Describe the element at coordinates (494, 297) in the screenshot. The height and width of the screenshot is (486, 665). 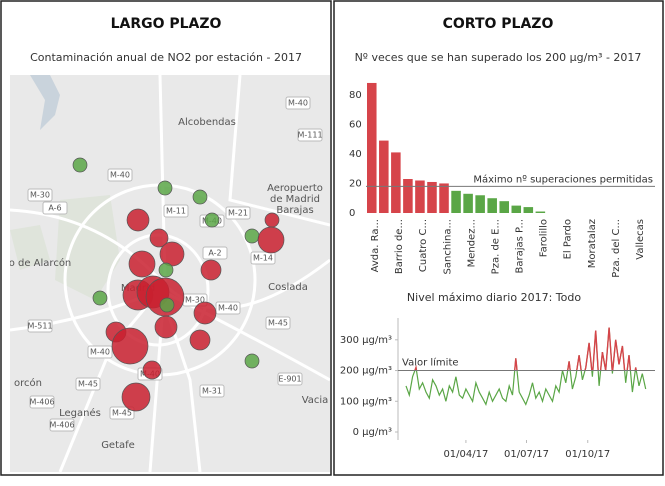
I see `chart-title: Nivel máximo diario 2017: Todo` at that location.